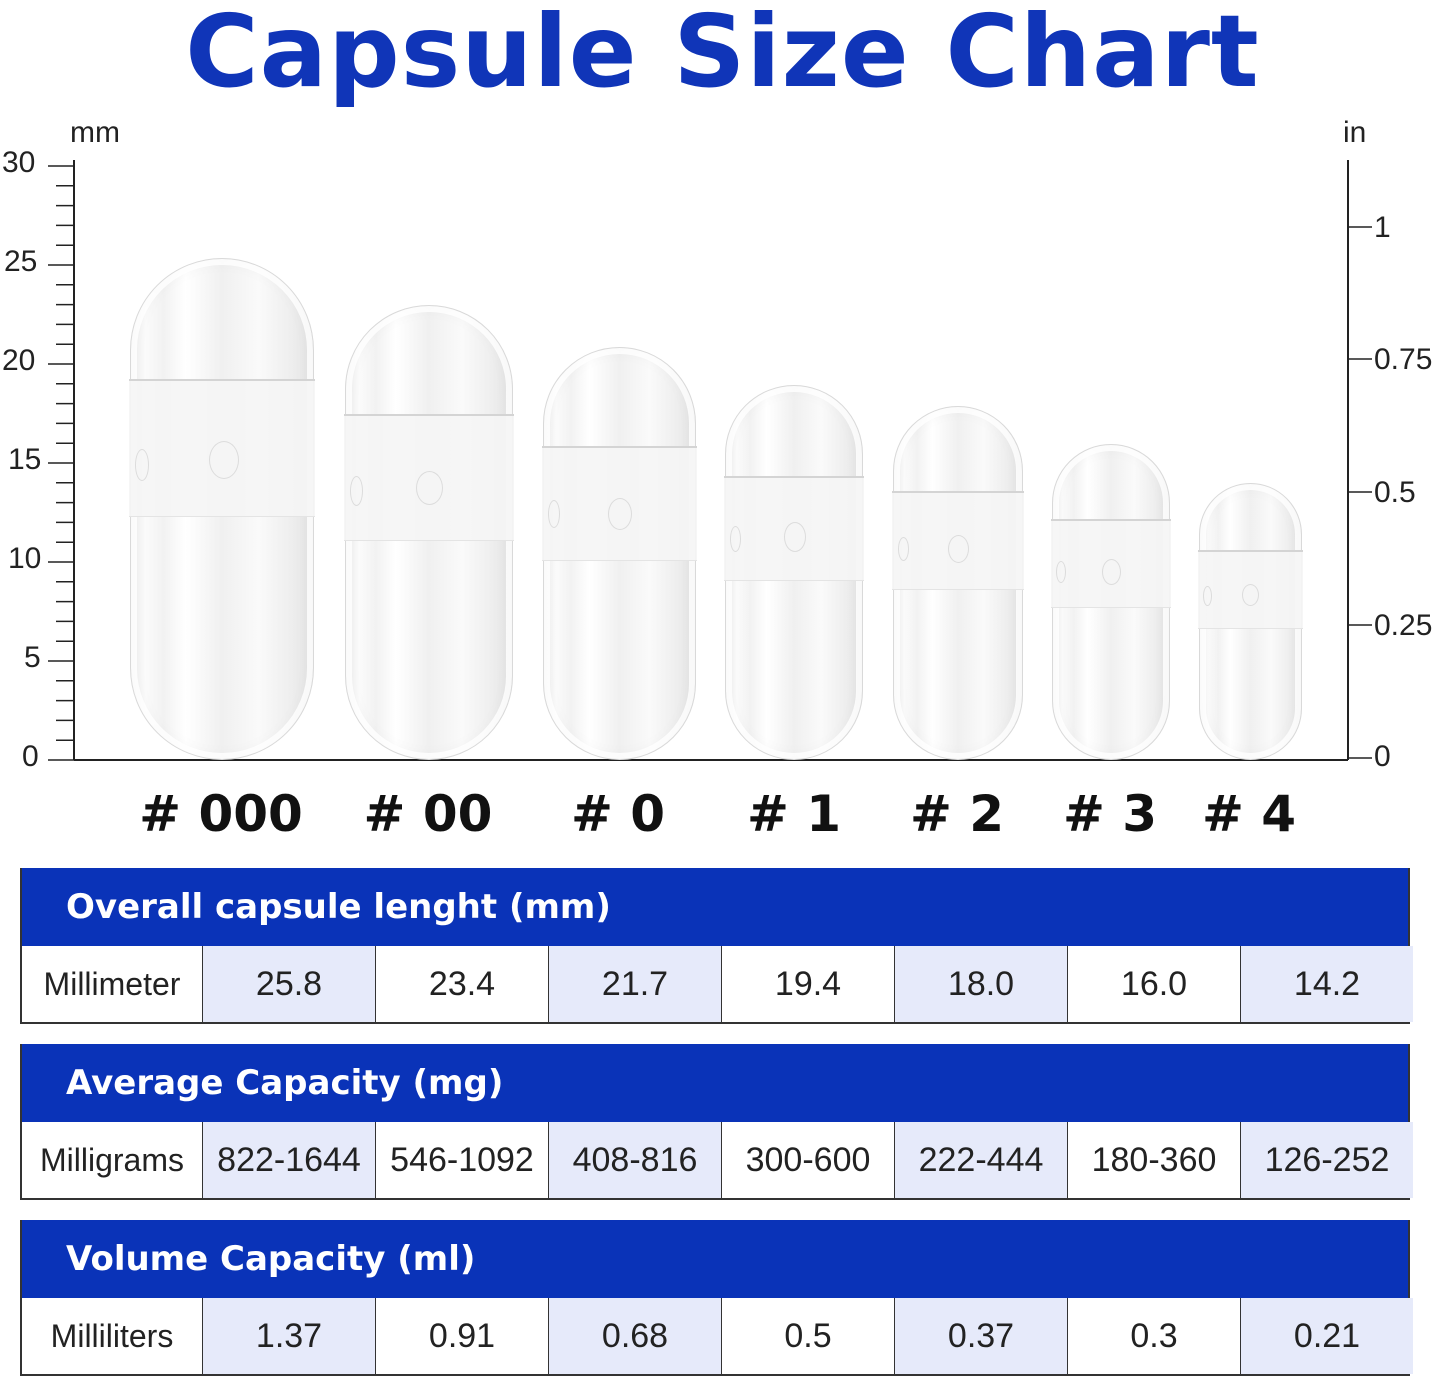 The image size is (1445, 1379). Describe the element at coordinates (957, 814) in the screenshot. I see `size-label-2: # 2` at that location.